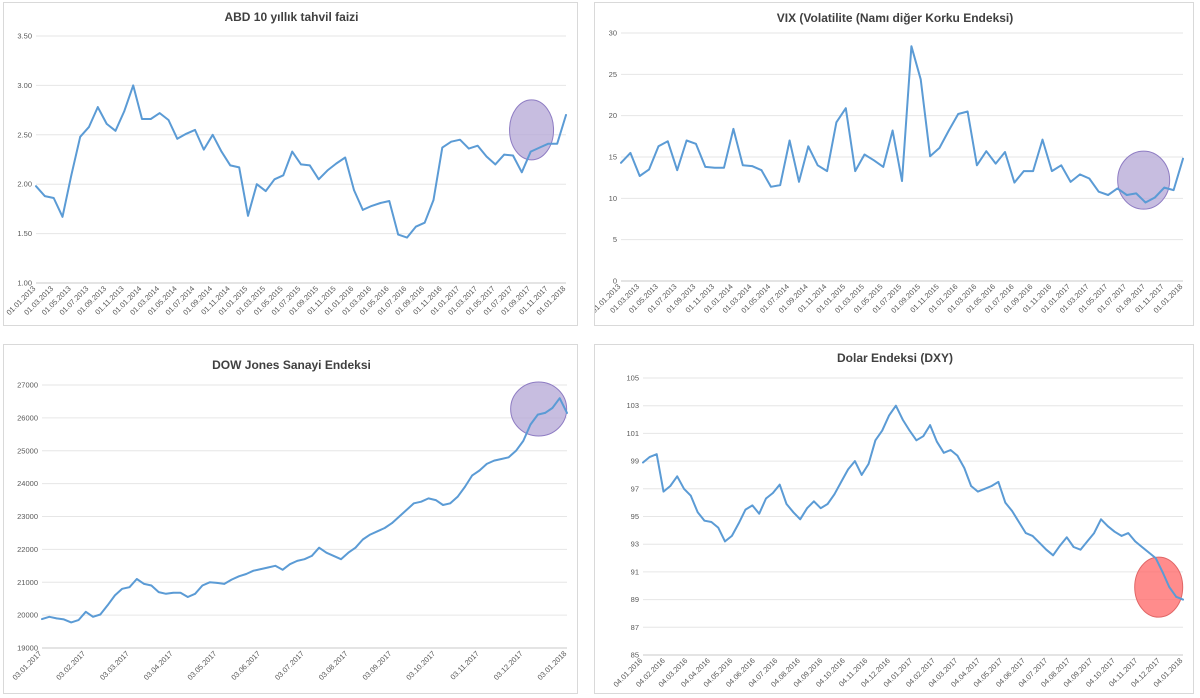  I want to click on x-tick-label: 03.05.2017, so click(202, 665).